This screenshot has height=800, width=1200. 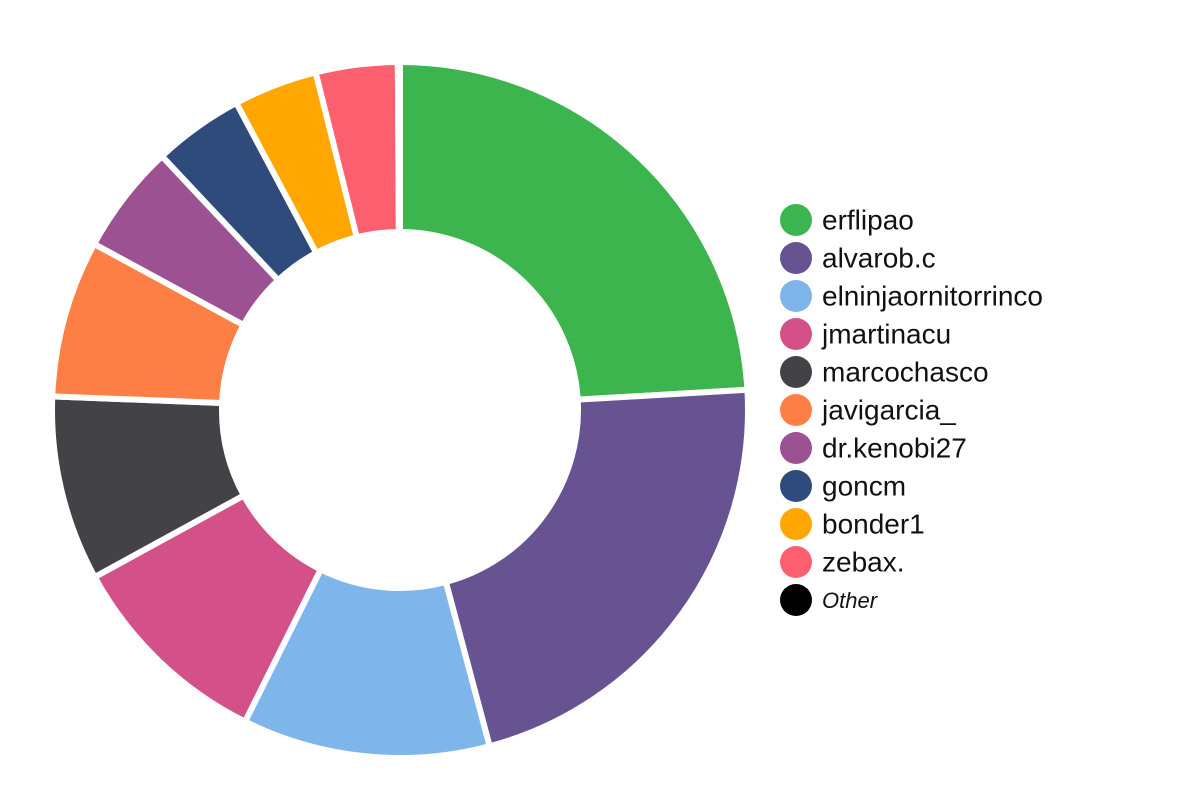 What do you see at coordinates (886, 333) in the screenshot?
I see `legend-label: jmartinacu` at bounding box center [886, 333].